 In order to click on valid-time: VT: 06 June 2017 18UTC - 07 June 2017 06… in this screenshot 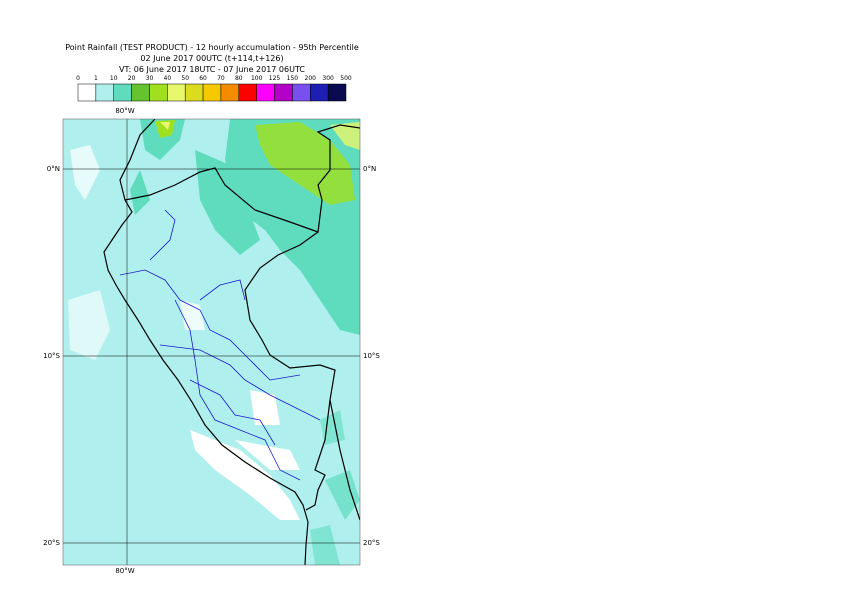, I will do `click(212, 69)`.